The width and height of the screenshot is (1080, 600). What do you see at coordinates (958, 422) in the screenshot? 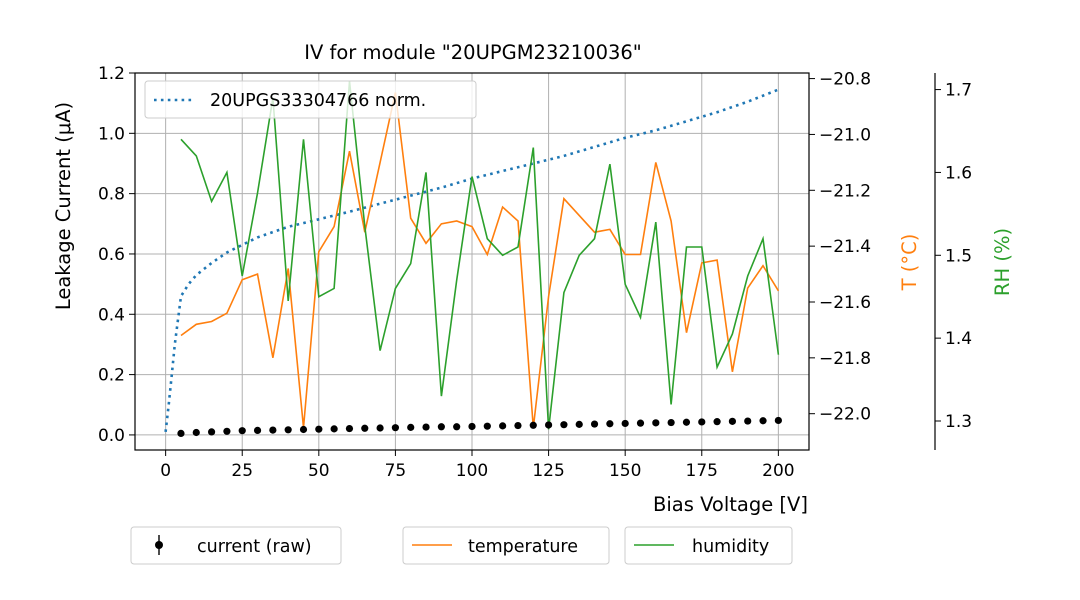
I see `humidity-tick-label: 1.3` at bounding box center [958, 422].